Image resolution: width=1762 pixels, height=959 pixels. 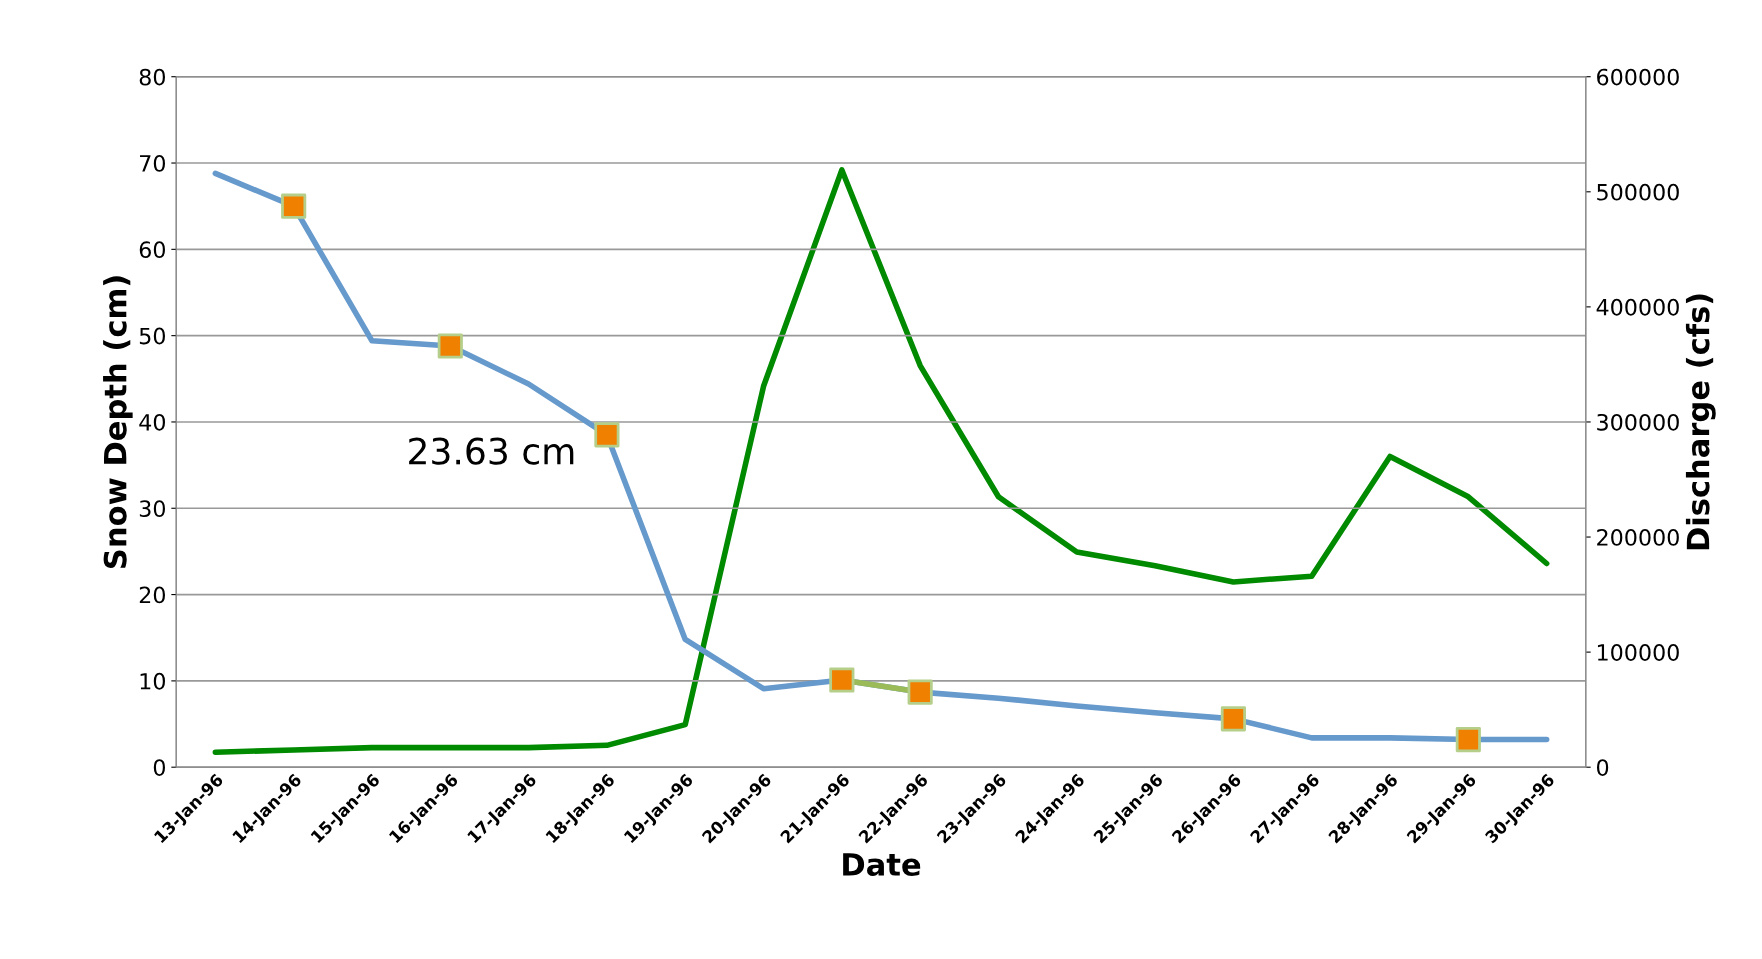 What do you see at coordinates (1637, 307) in the screenshot?
I see `y2-tick-label: 400000` at bounding box center [1637, 307].